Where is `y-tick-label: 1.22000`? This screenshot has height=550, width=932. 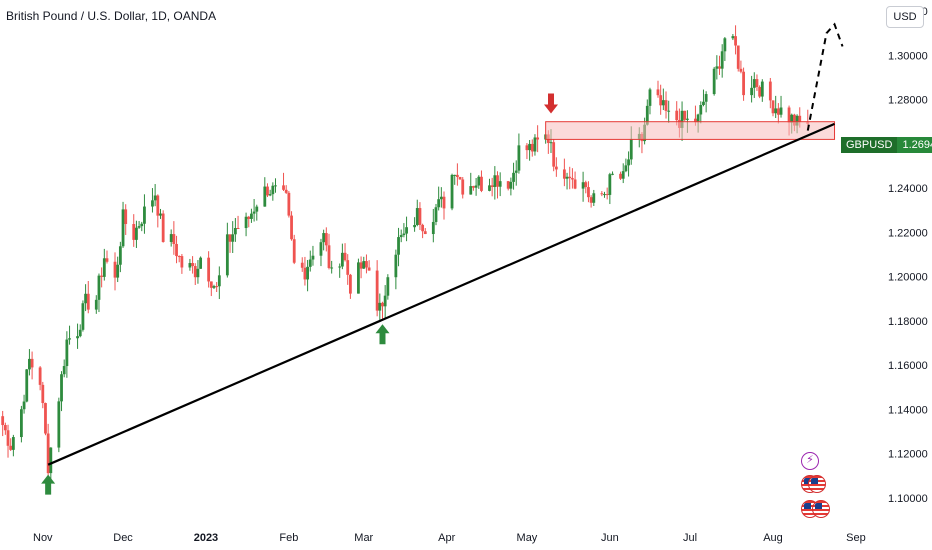 y-tick-label: 1.22000 is located at coordinates (908, 233).